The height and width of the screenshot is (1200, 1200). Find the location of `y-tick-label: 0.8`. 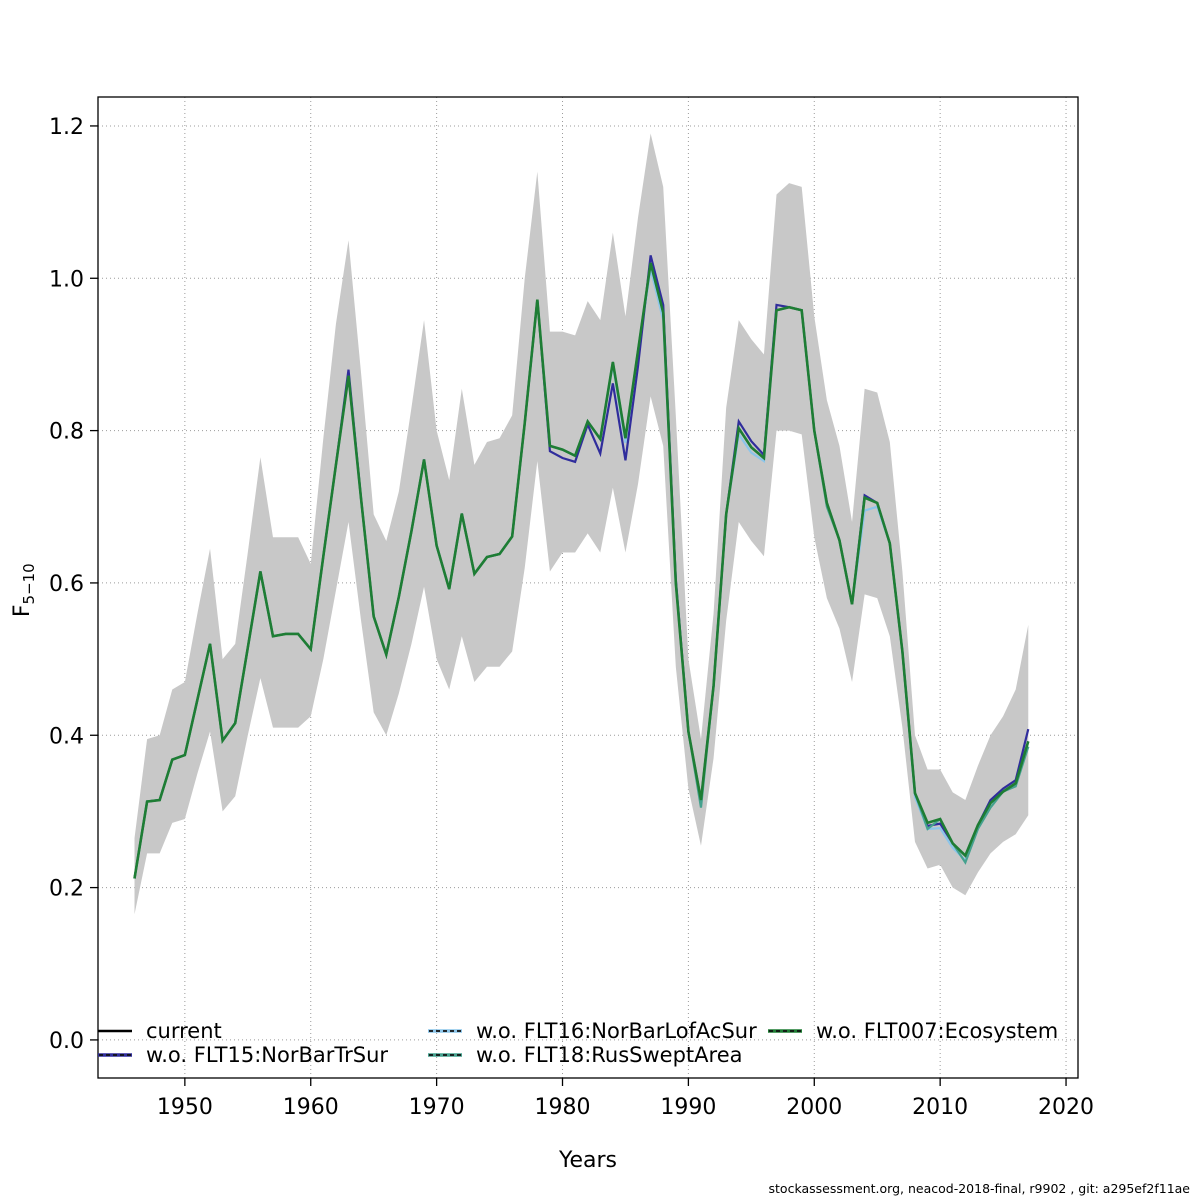

y-tick-label: 0.8 is located at coordinates (66, 432).